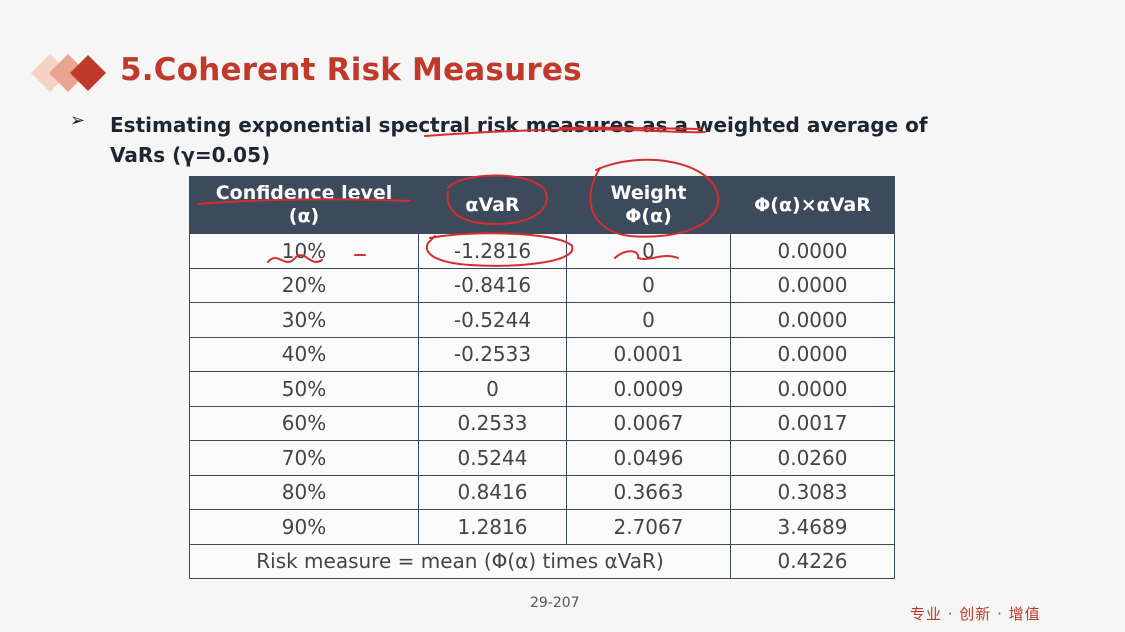  Describe the element at coordinates (648, 216) in the screenshot. I see `header-weight-symbol: Φ(α)` at that location.